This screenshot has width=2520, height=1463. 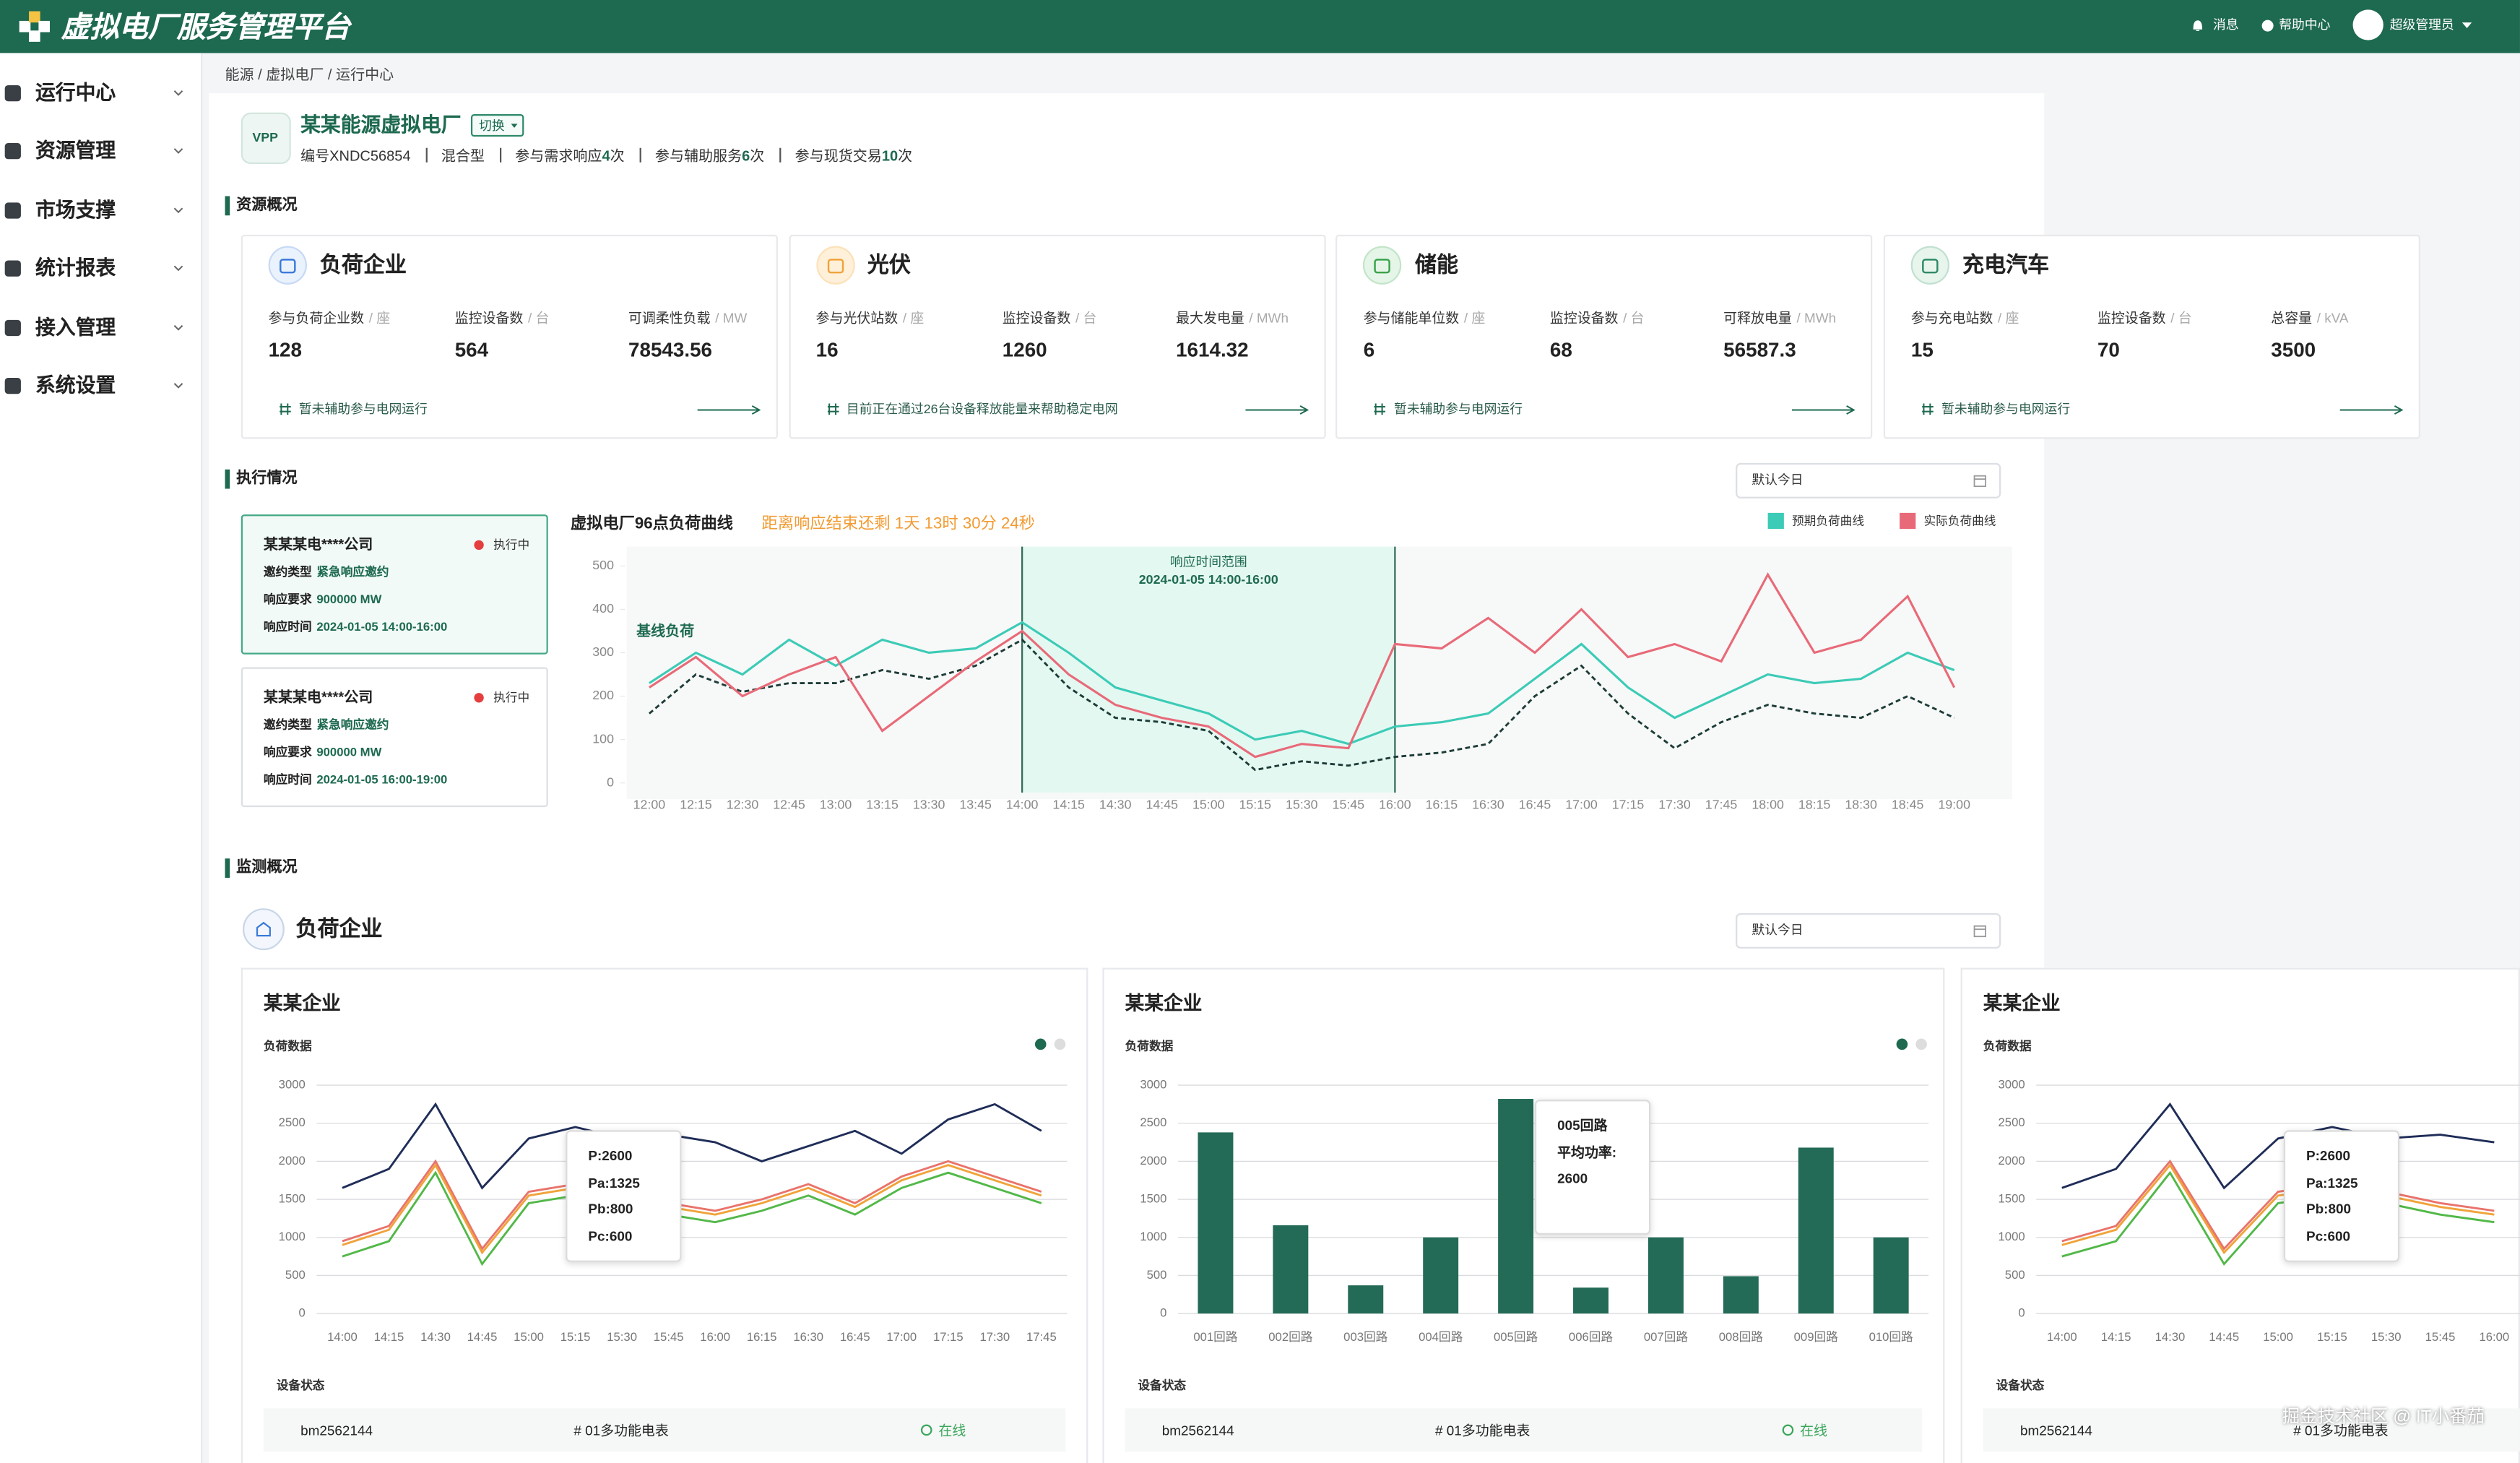 What do you see at coordinates (649, 805) in the screenshot?
I see `x-tick-label: 12:00` at bounding box center [649, 805].